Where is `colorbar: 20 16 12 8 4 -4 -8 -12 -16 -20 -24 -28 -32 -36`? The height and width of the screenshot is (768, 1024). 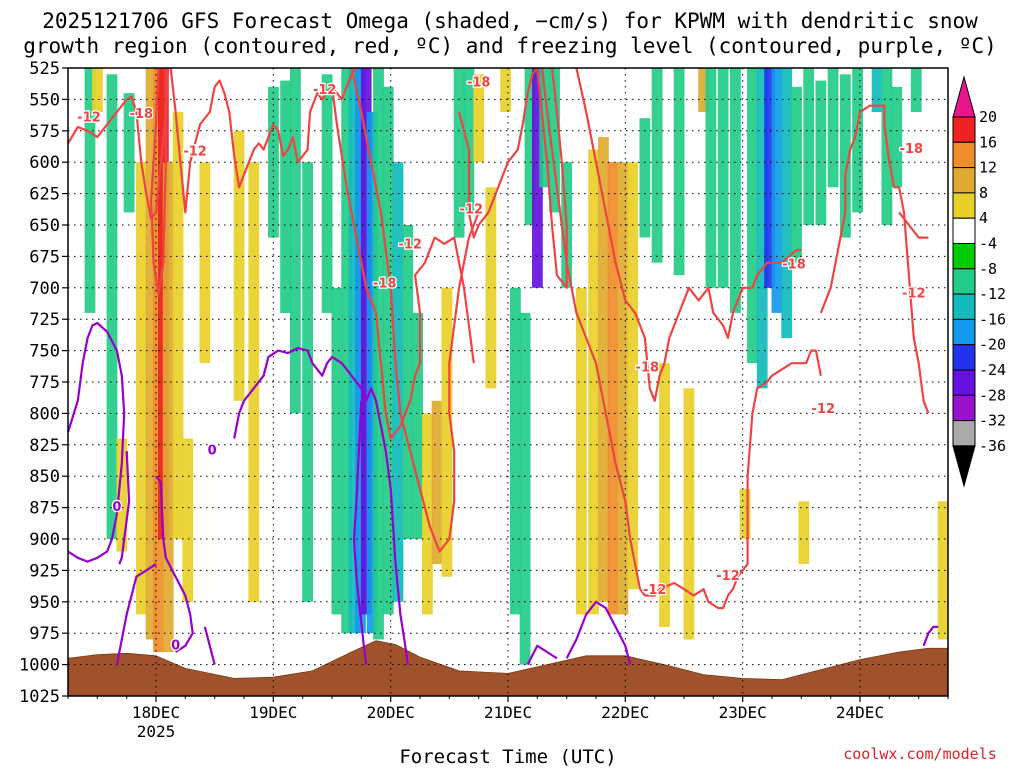 colorbar: 20 16 12 8 4 -4 -8 -12 -16 -20 -24 -28 -32 -36 is located at coordinates (979, 281).